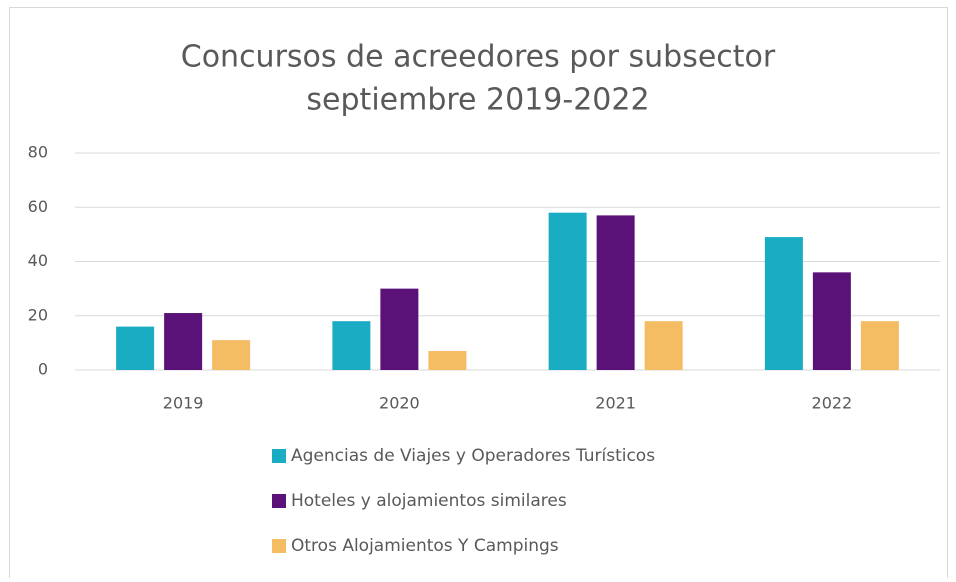 This screenshot has width=956, height=582. Describe the element at coordinates (38, 314) in the screenshot. I see `y-tick-label: 20` at that location.